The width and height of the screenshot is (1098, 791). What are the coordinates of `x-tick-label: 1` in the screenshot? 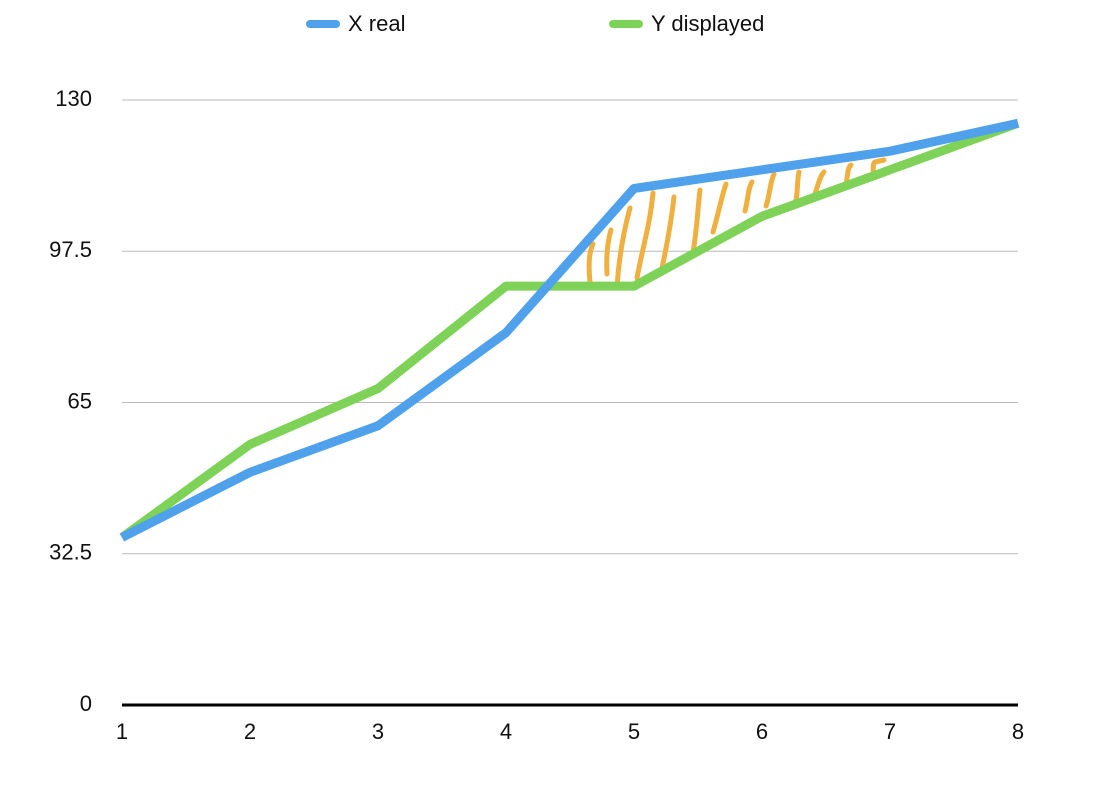 It's located at (122, 731).